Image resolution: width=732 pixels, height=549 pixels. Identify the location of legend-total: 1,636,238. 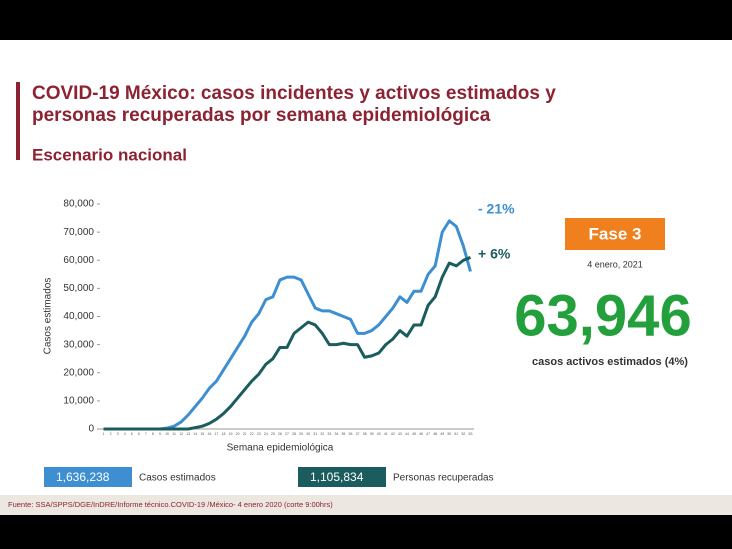
(83, 477).